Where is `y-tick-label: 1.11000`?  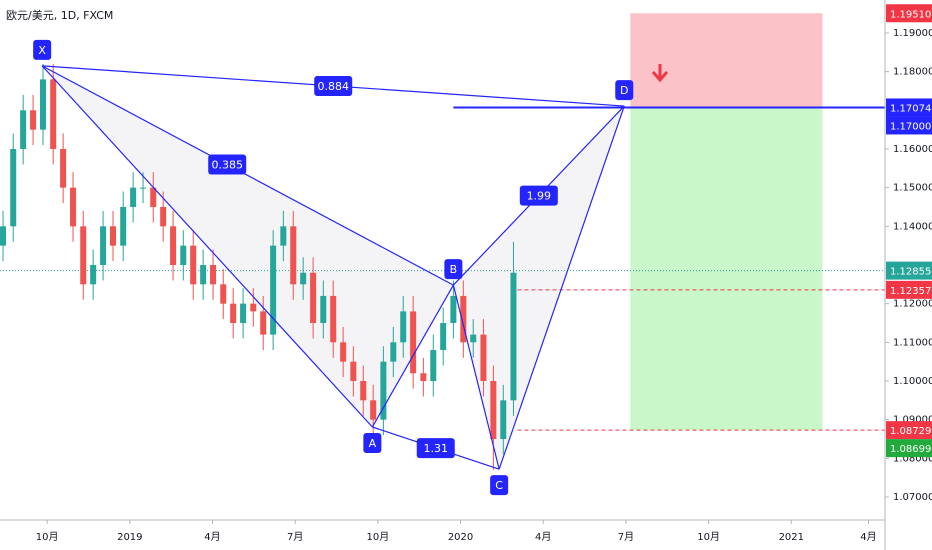
y-tick-label: 1.11000 is located at coordinates (912, 342).